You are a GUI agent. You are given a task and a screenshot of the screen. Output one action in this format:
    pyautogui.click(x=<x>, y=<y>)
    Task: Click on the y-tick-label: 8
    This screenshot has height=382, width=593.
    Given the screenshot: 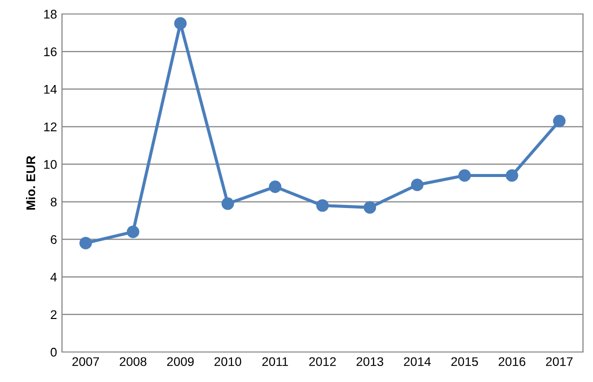 What is the action you would take?
    pyautogui.click(x=53, y=202)
    